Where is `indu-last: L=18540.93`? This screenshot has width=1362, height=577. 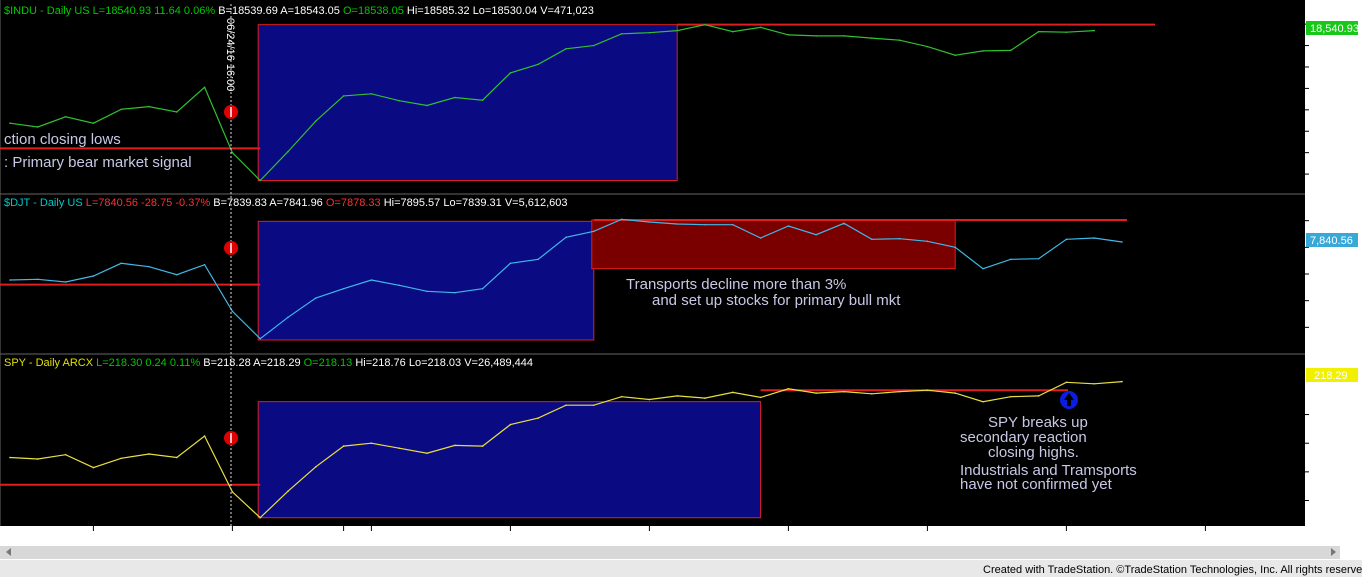
indu-last: L=18540.93 is located at coordinates (122, 11).